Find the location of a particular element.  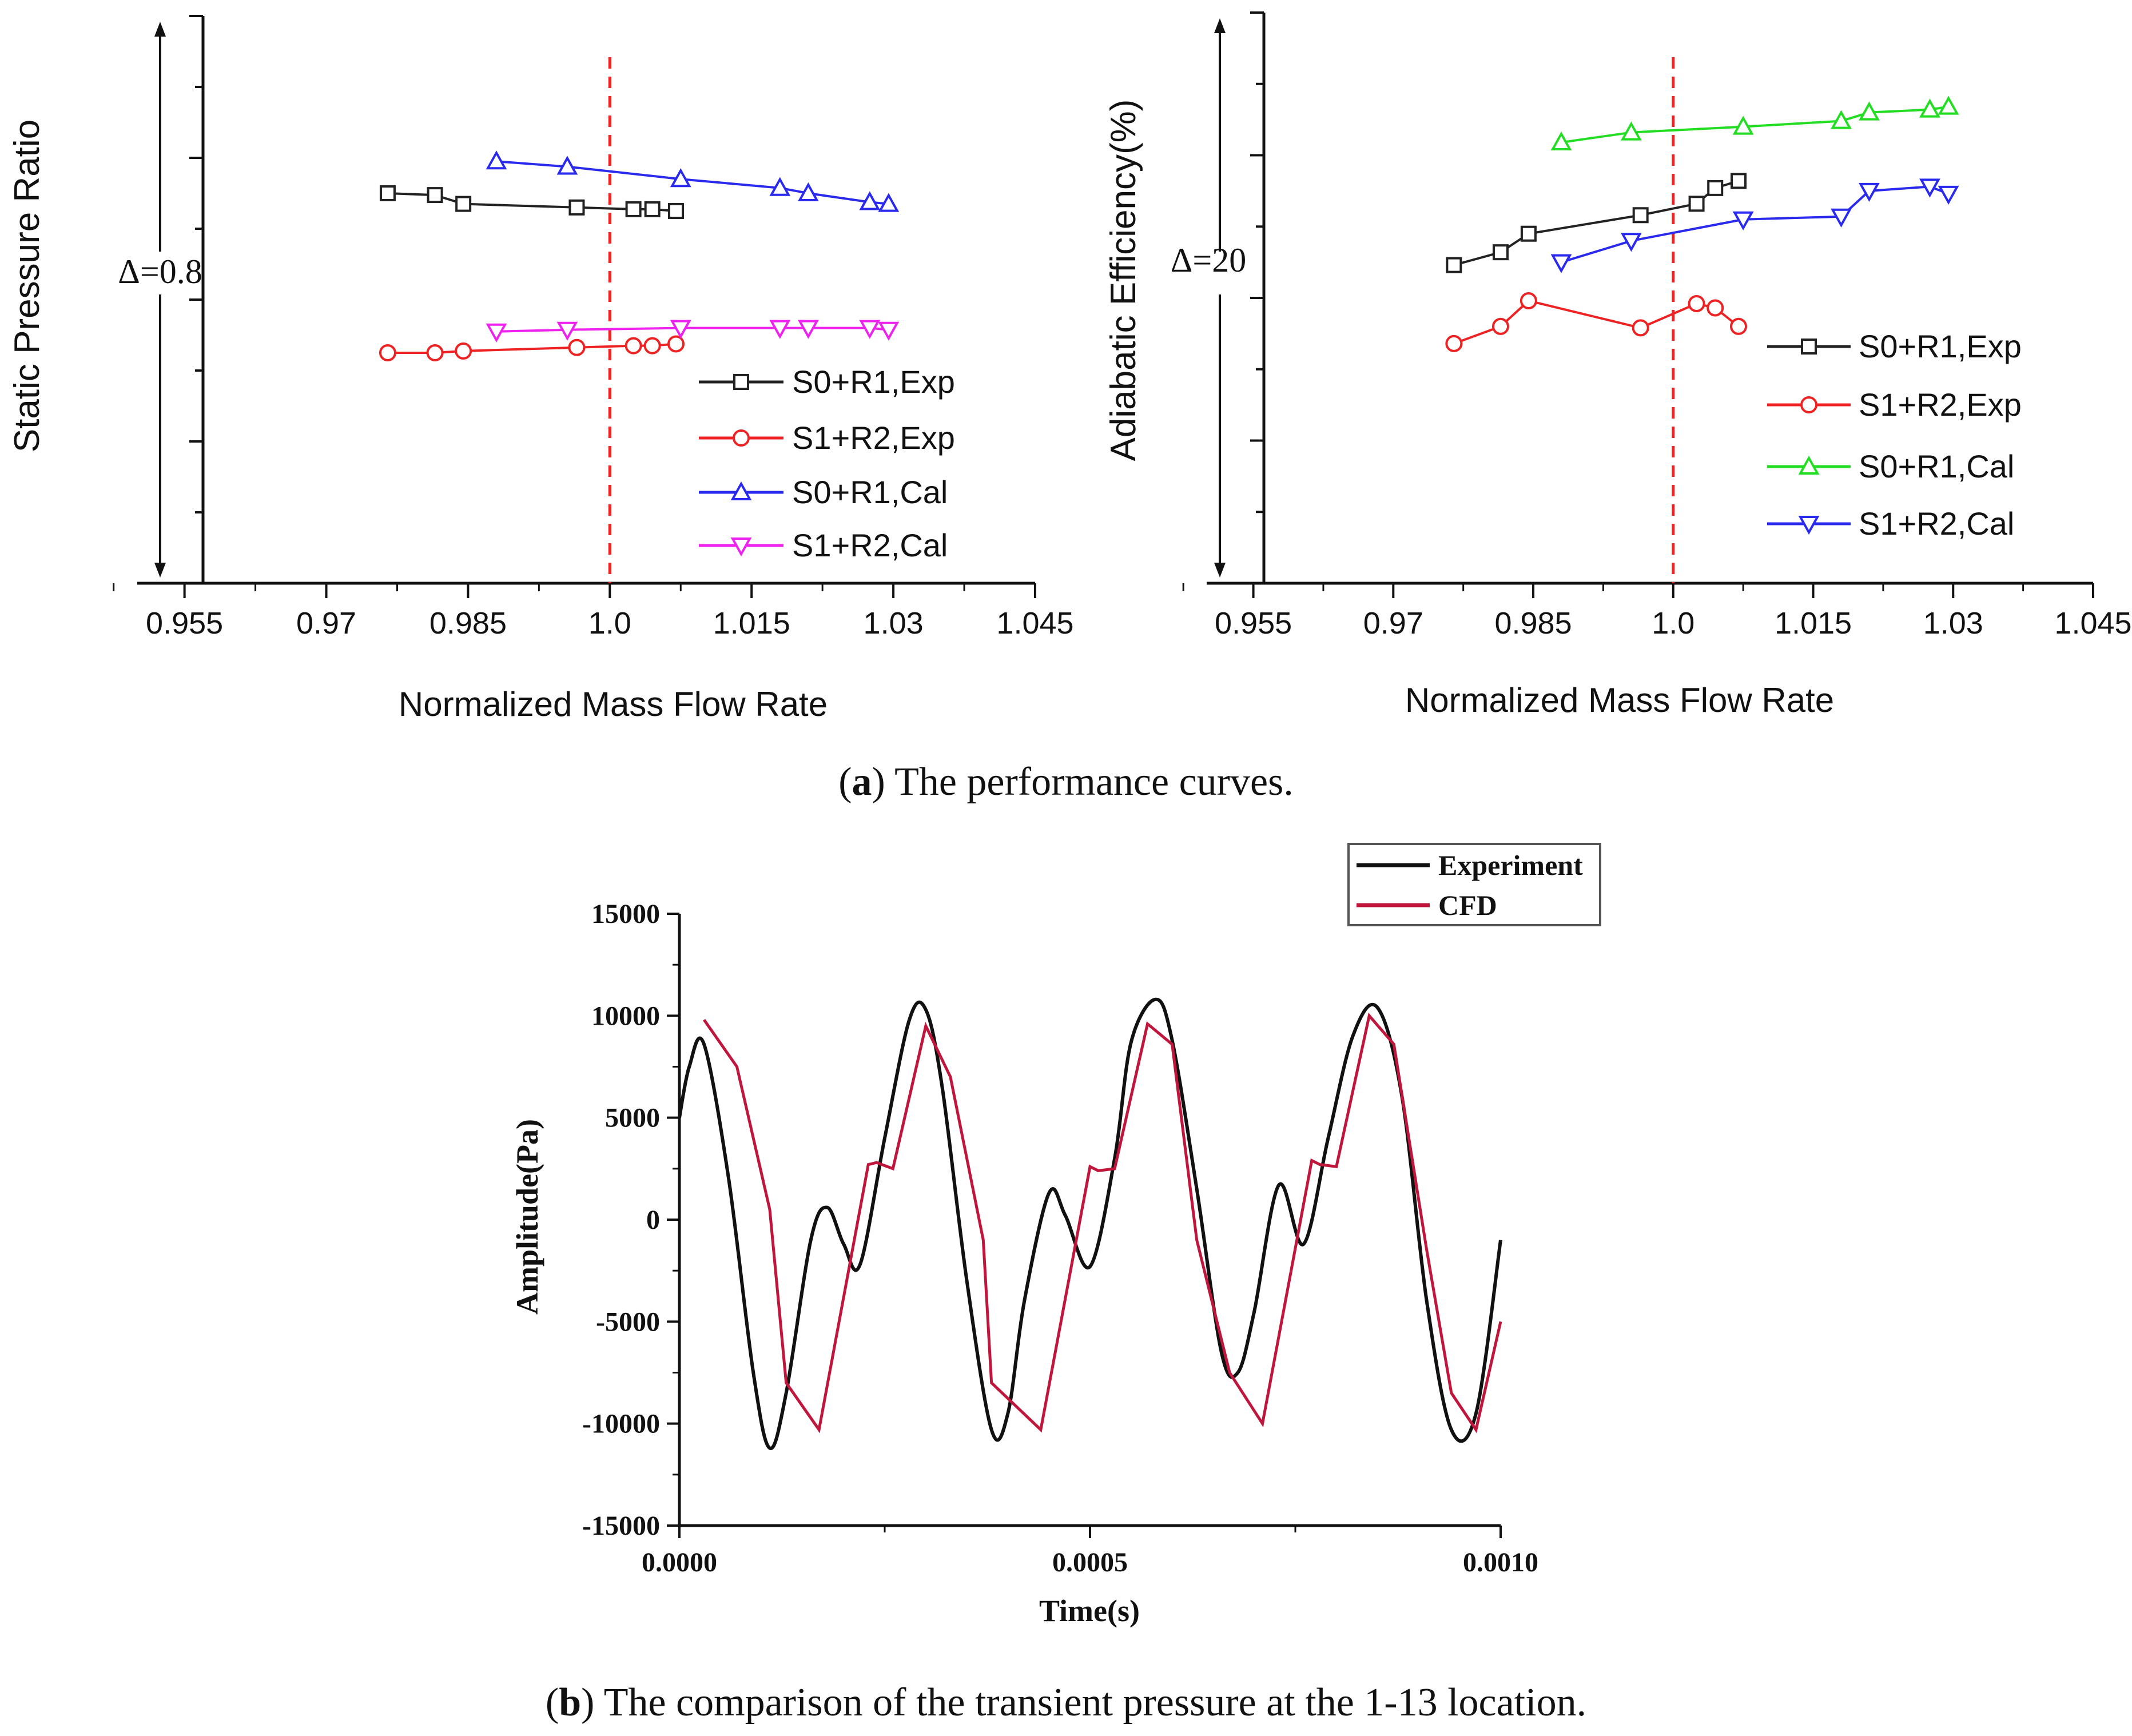

legend-box is located at coordinates (1474, 884).